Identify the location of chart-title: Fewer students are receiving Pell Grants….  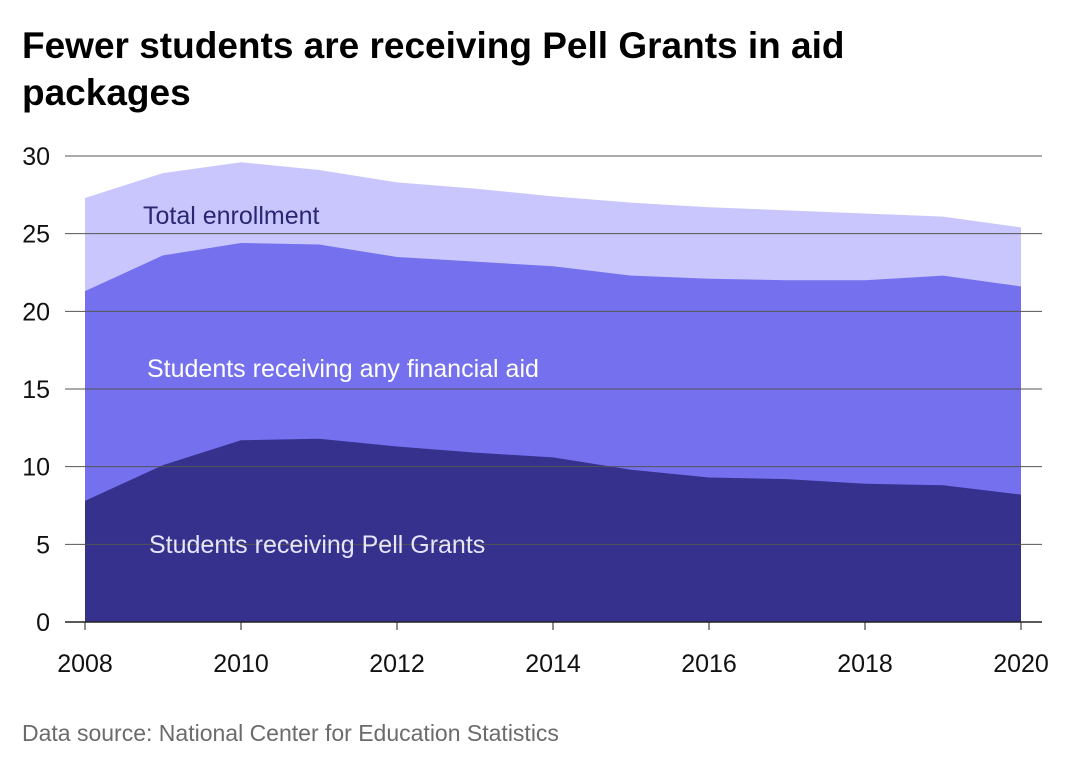
(433, 69).